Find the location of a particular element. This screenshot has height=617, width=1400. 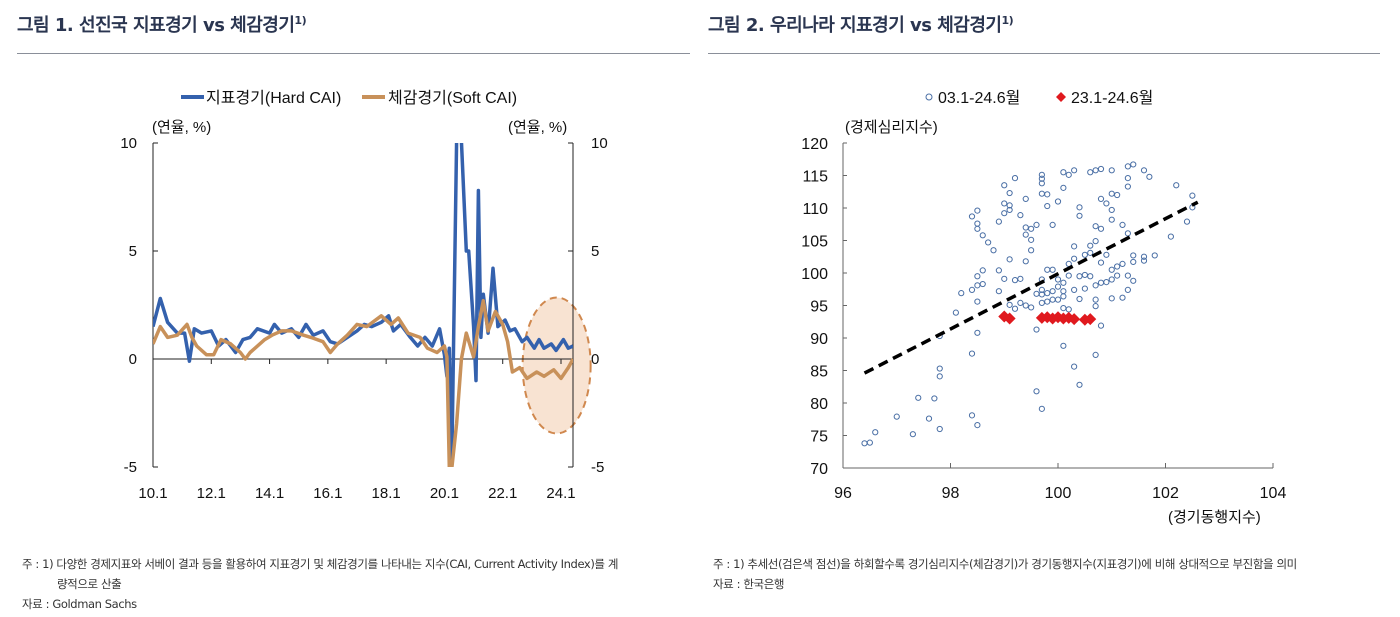

x-tick-label: 14.1 is located at coordinates (269, 493).